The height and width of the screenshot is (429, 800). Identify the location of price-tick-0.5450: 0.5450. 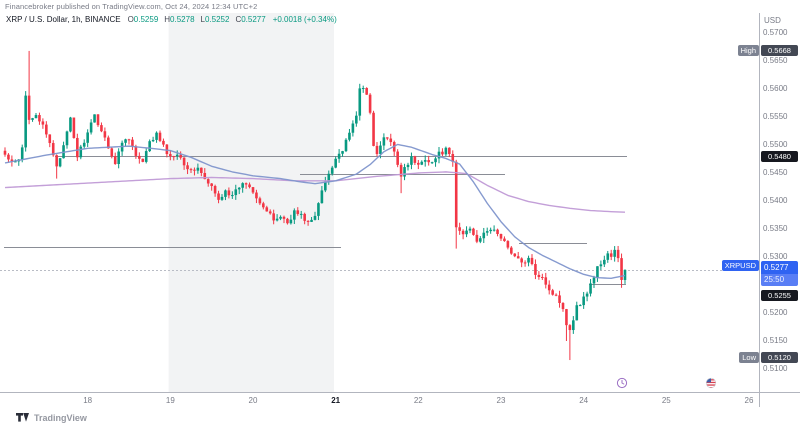
(775, 172).